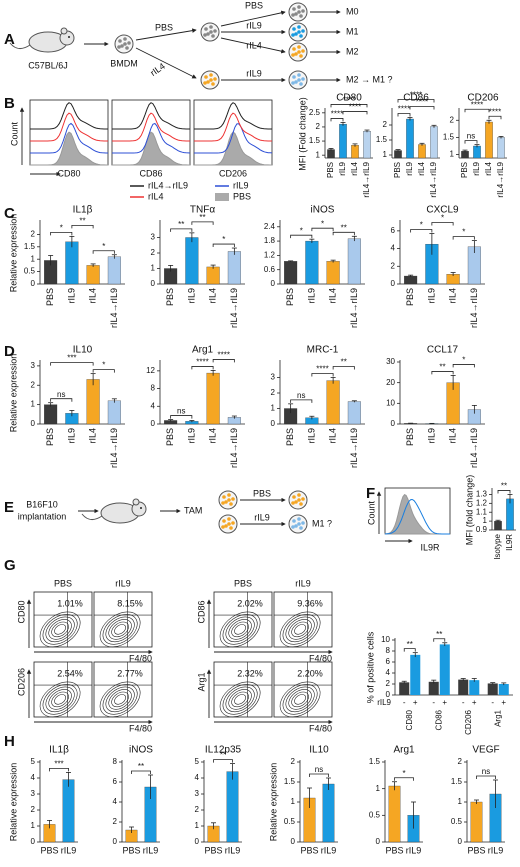 The image size is (520, 867). I want to click on significance-label: *, so click(403, 773).